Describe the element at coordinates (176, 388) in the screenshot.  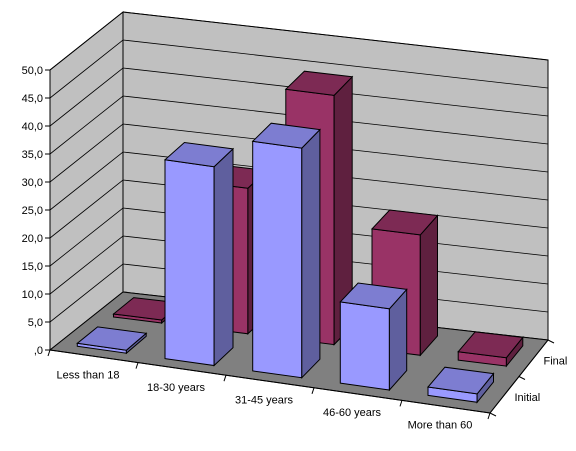
I see `x-tick-label: 18-30 years` at that location.